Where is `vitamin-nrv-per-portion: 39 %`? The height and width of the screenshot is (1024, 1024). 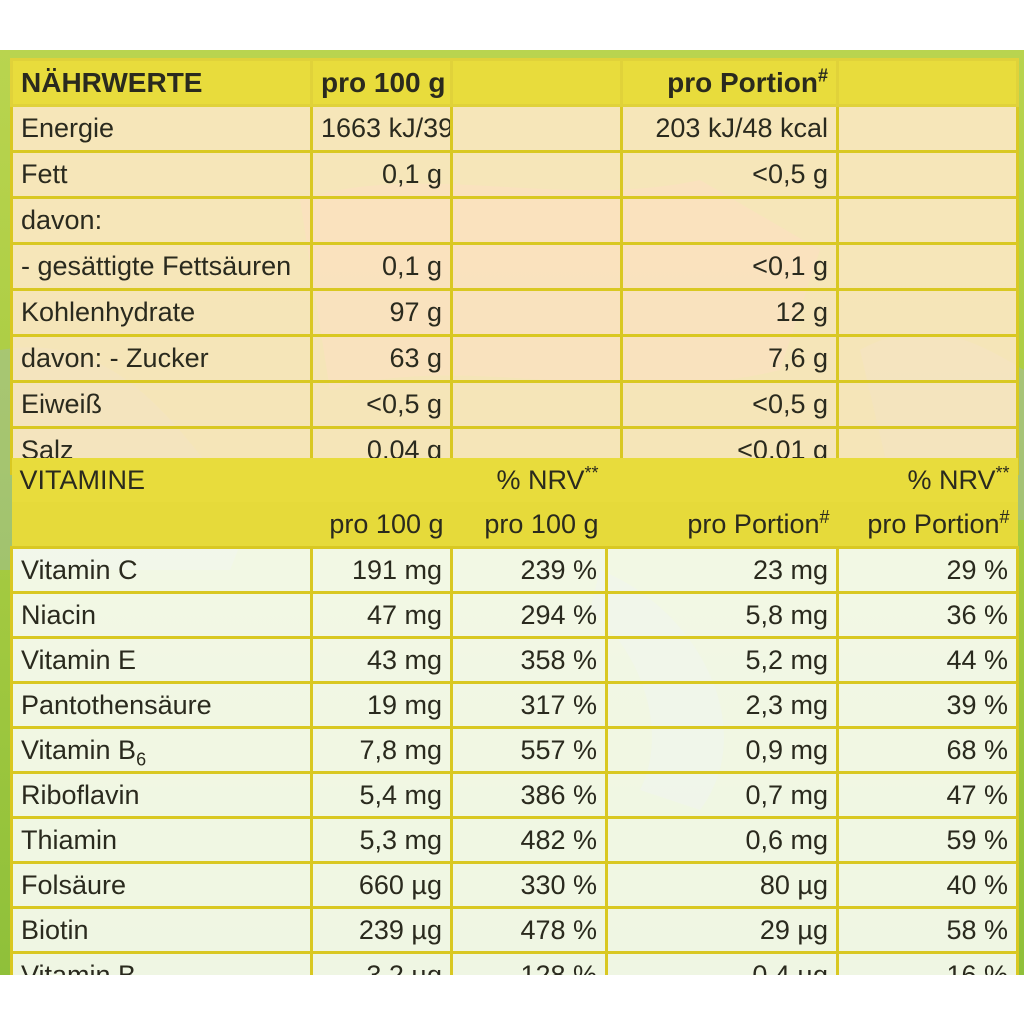 vitamin-nrv-per-portion: 39 % is located at coordinates (927, 705).